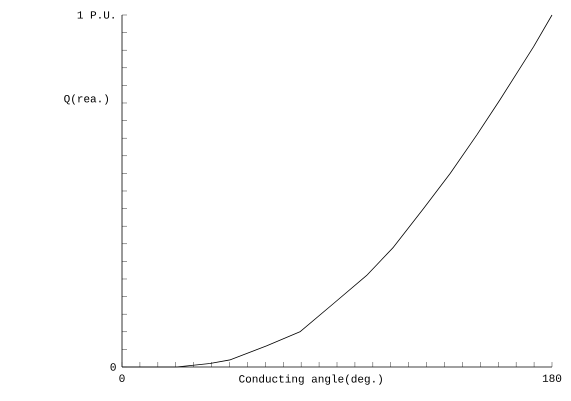  Describe the element at coordinates (552, 378) in the screenshot. I see `x-tick-label: 180` at that location.